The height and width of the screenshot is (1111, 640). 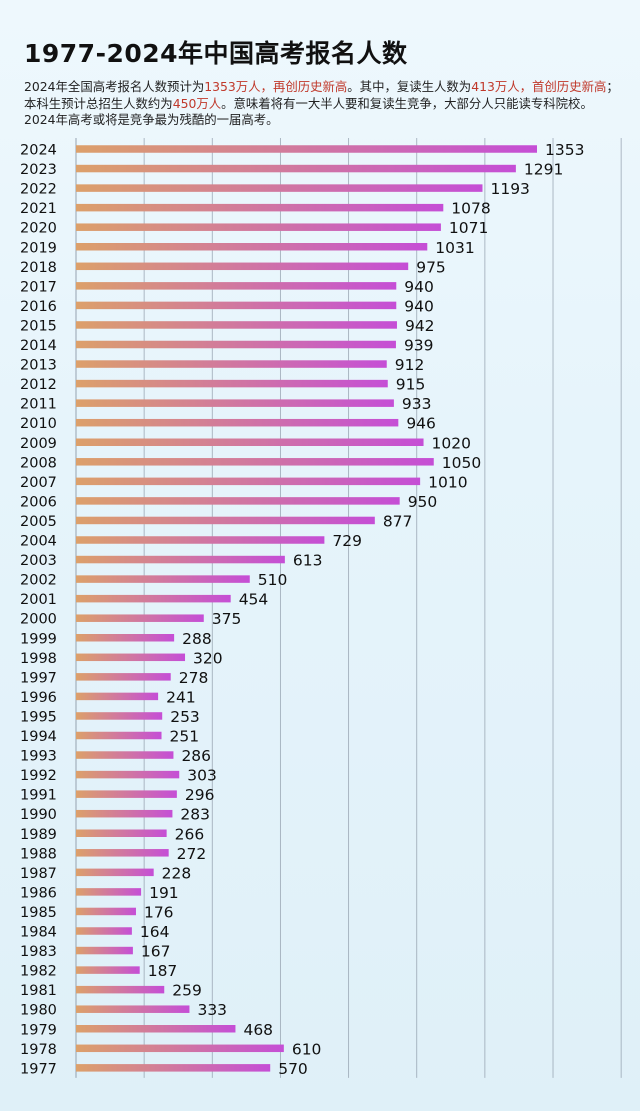 What do you see at coordinates (38, 933) in the screenshot?
I see `year-label: 1984` at bounding box center [38, 933].